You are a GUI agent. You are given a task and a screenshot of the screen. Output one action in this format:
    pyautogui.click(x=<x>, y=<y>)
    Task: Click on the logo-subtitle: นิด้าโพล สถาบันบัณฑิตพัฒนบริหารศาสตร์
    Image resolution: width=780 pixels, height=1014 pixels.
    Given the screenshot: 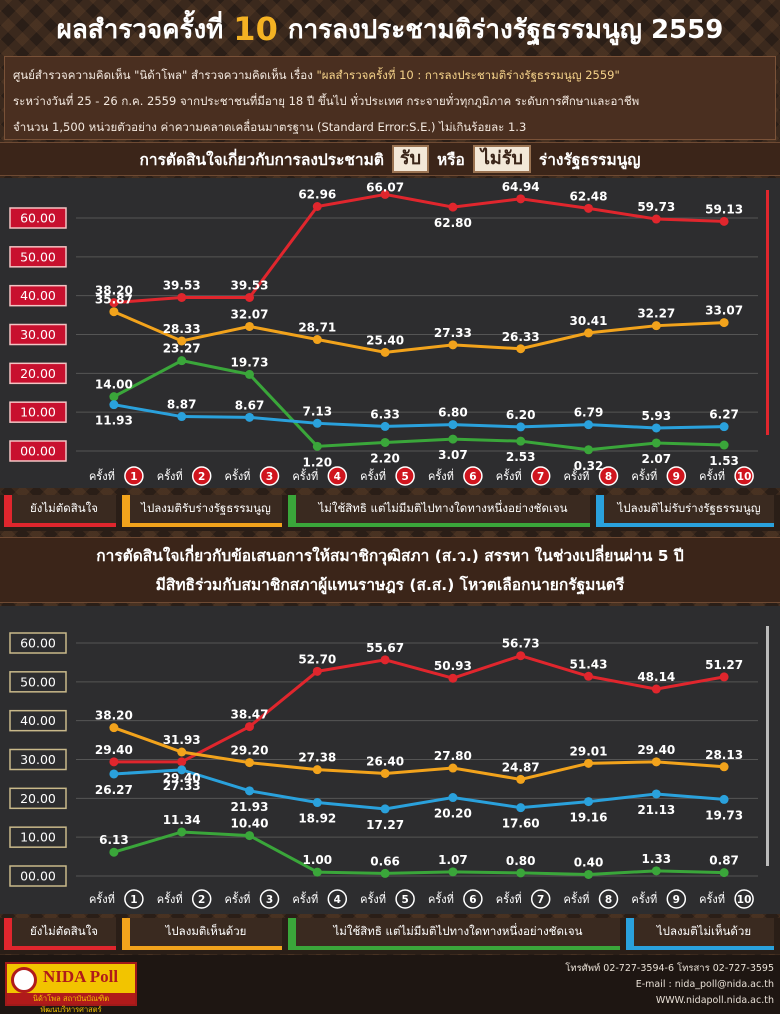 What is the action you would take?
    pyautogui.click(x=71, y=1003)
    